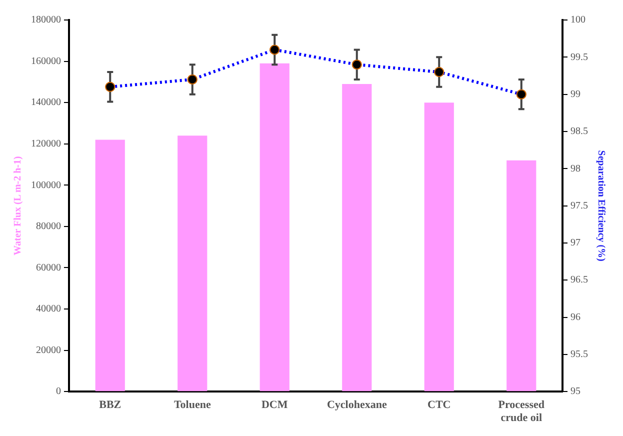 The width and height of the screenshot is (623, 436). I want to click on y2-tick-label: 95, so click(575, 392).